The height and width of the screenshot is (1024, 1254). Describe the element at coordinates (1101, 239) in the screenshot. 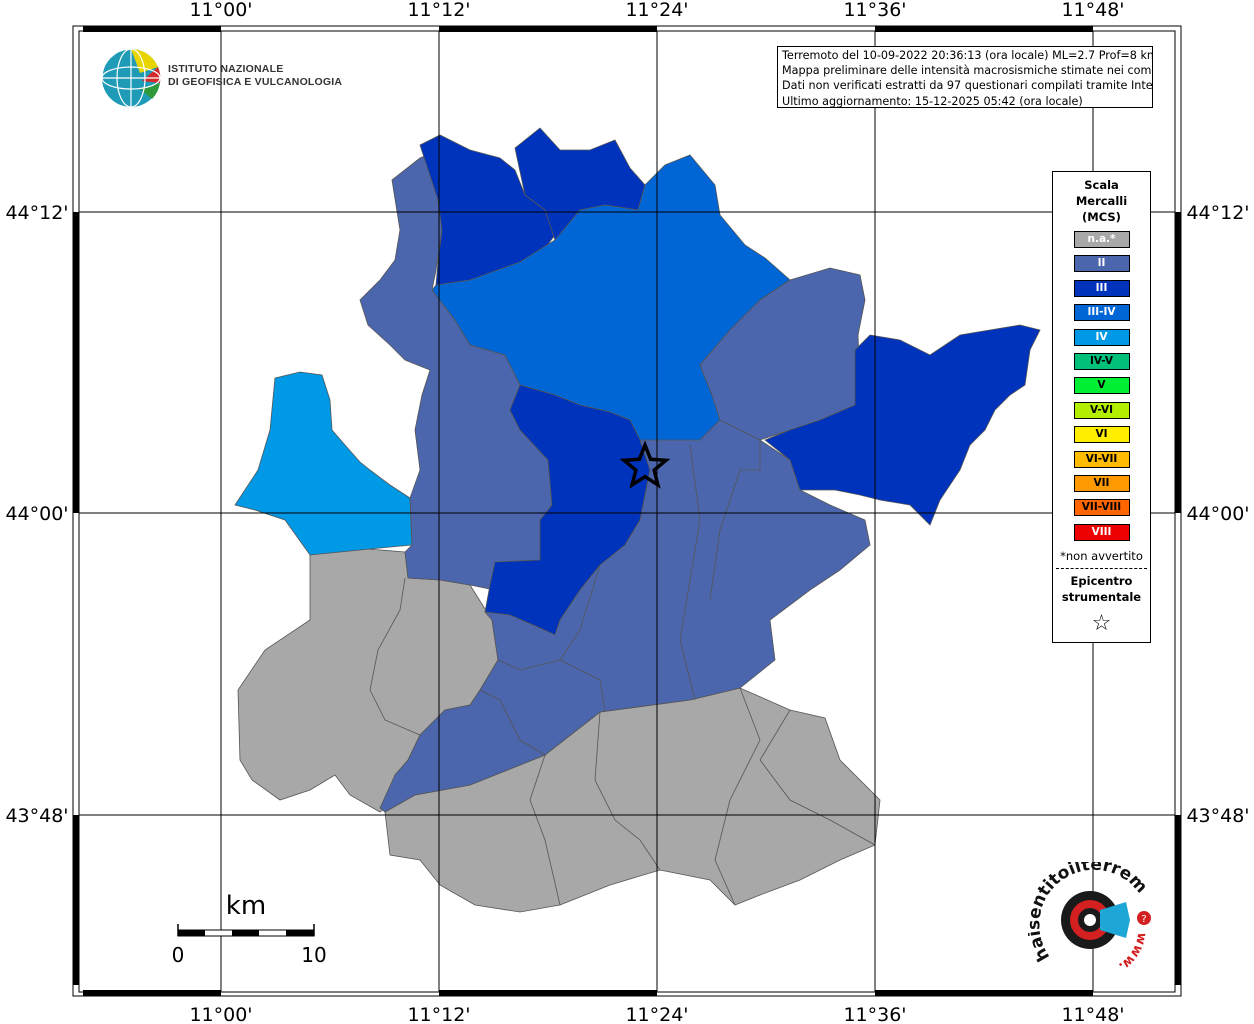

I see `legend-swatch: n.a.*` at that location.